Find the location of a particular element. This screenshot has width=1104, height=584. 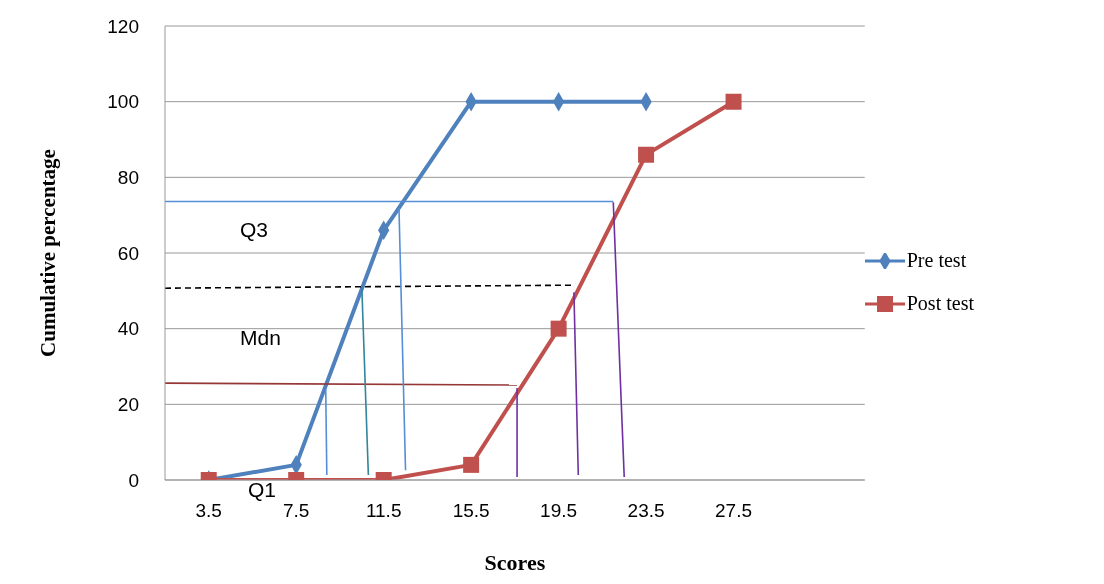

x-tick-label: 7.5 is located at coordinates (296, 511).